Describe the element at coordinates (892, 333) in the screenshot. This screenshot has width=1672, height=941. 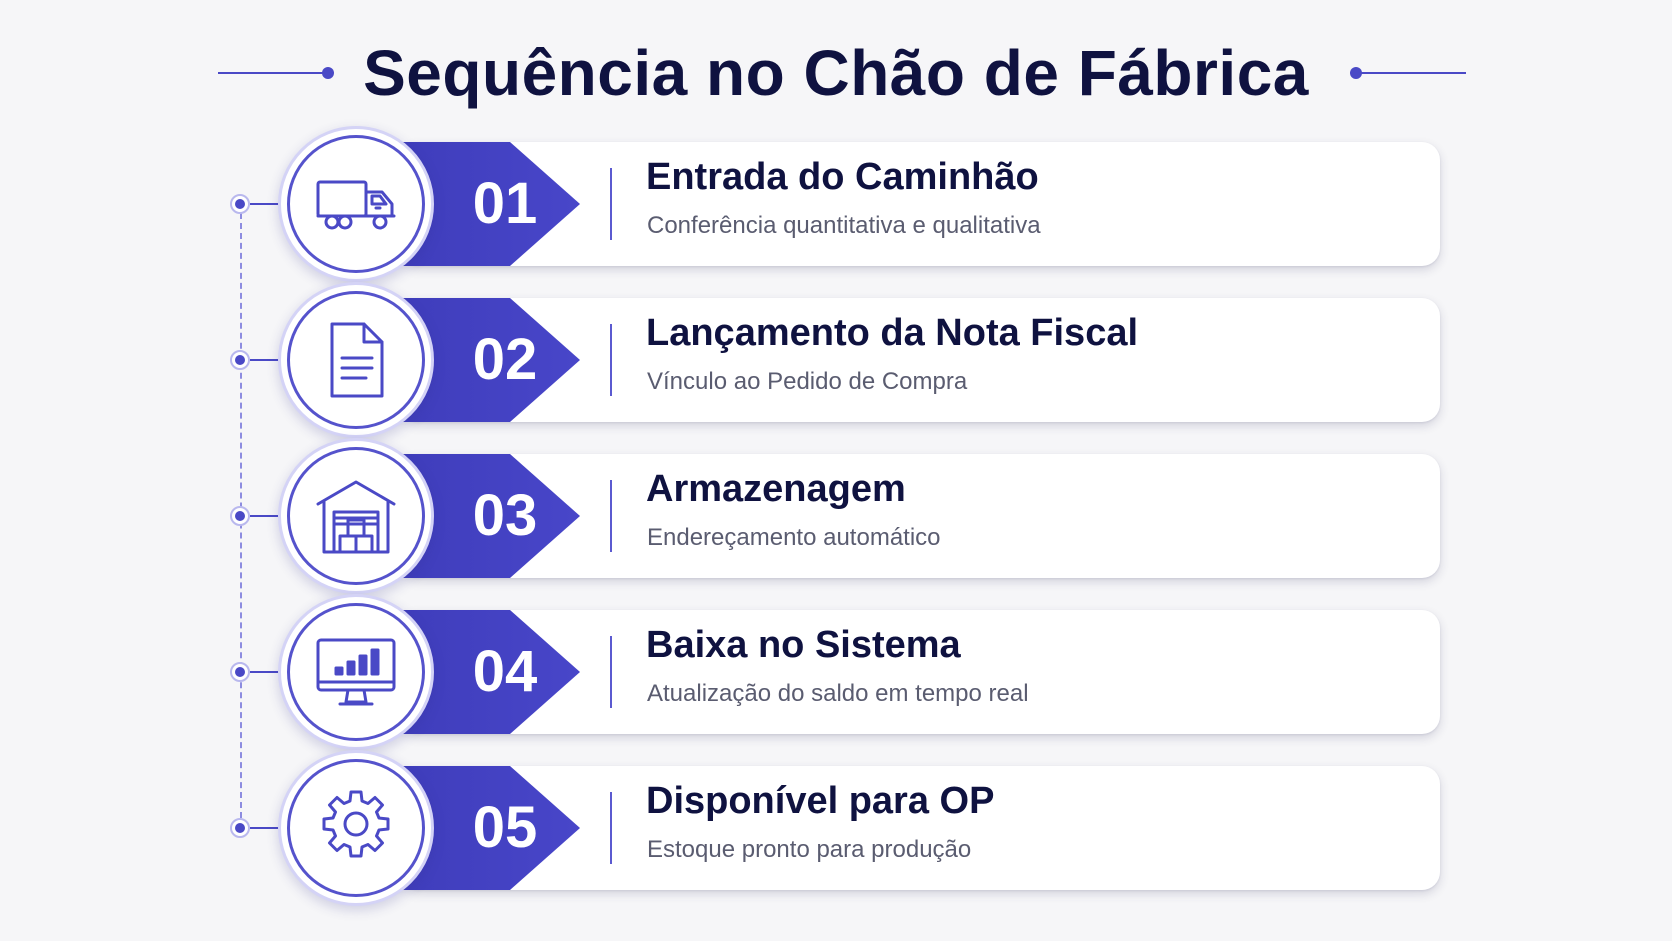
I see `step-title: Lançamento da Nota Fiscal` at that location.